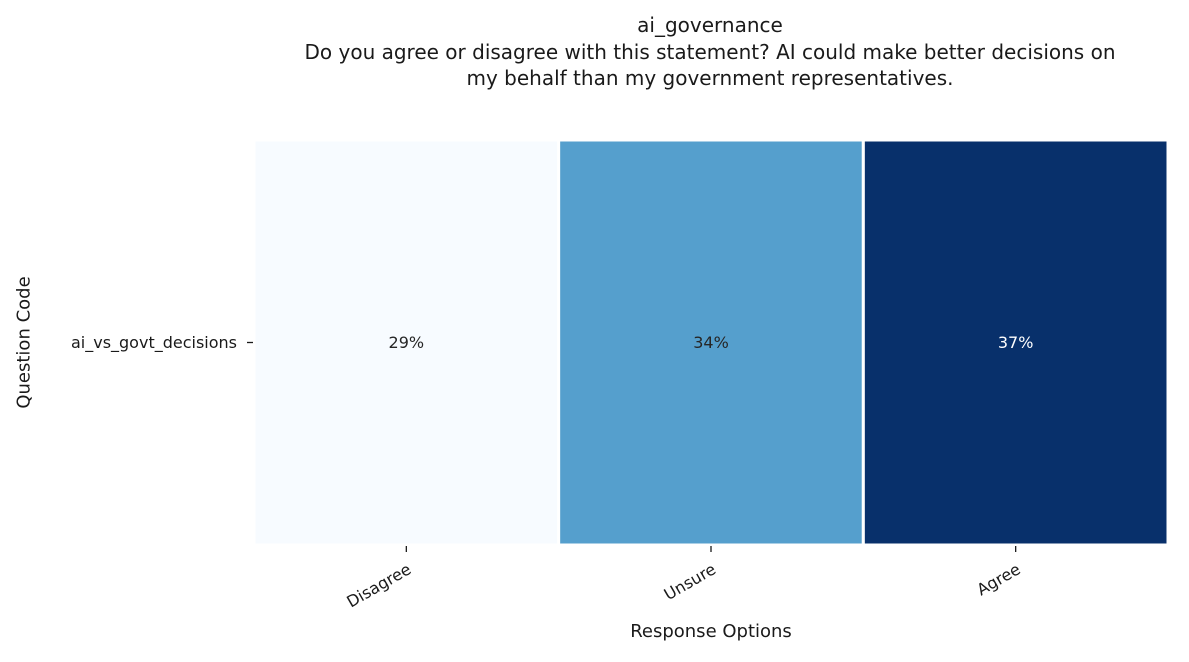  What do you see at coordinates (690, 581) in the screenshot?
I see `x-tick-label: Unsure` at bounding box center [690, 581].